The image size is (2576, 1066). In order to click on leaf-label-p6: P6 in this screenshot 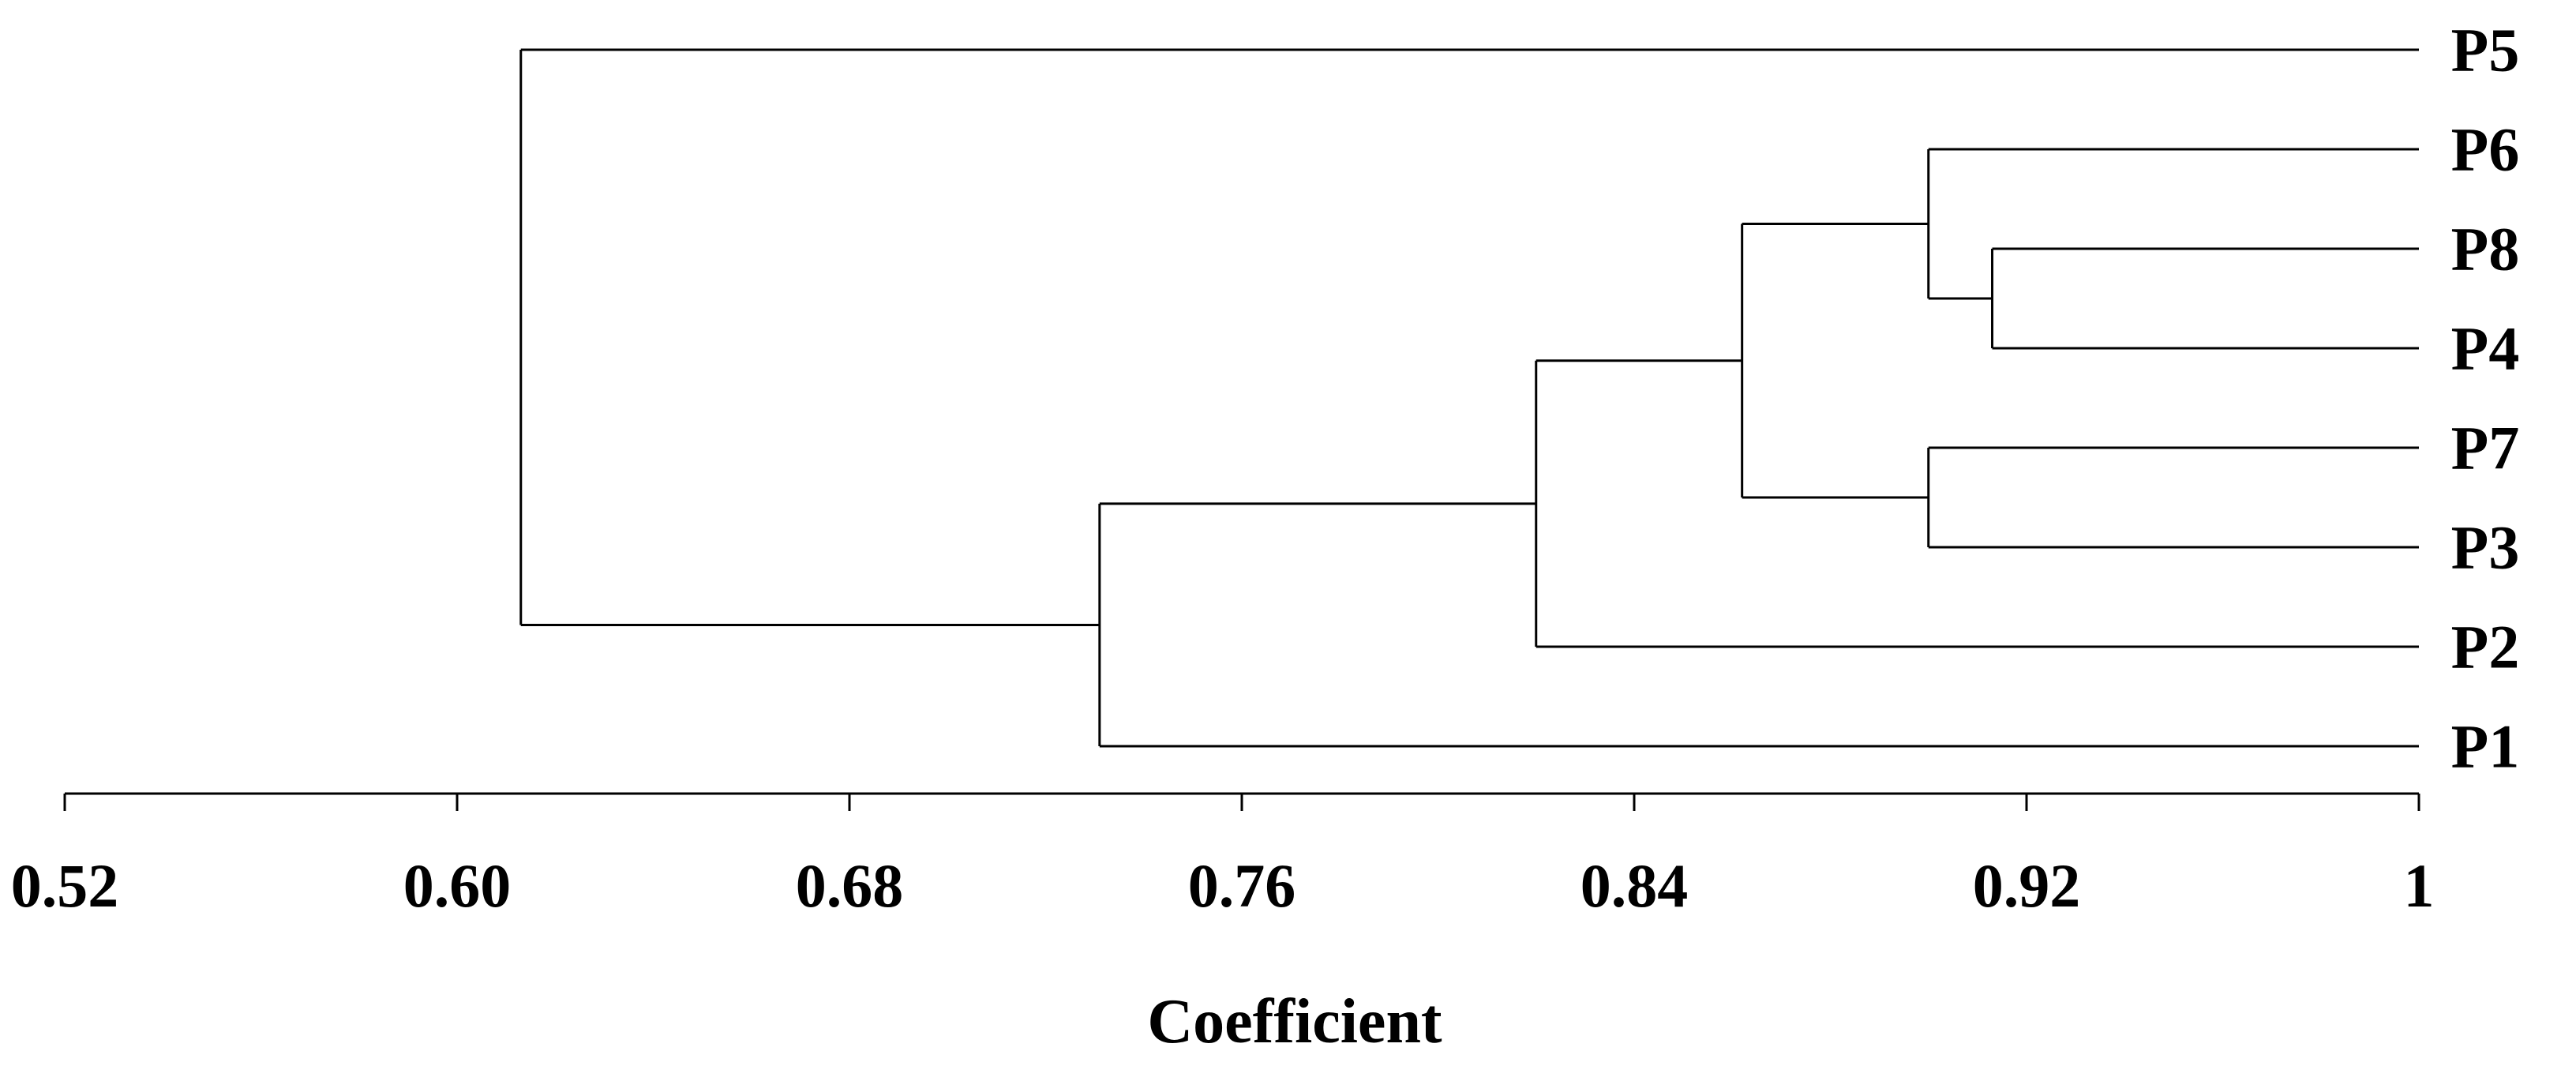, I will do `click(2485, 149)`.